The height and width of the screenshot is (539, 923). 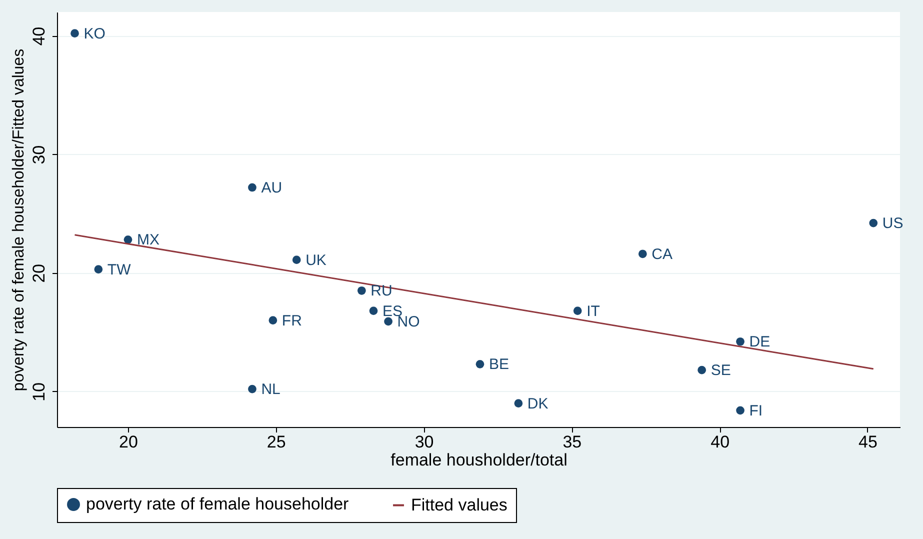 I want to click on annotation: NL, so click(x=270, y=389).